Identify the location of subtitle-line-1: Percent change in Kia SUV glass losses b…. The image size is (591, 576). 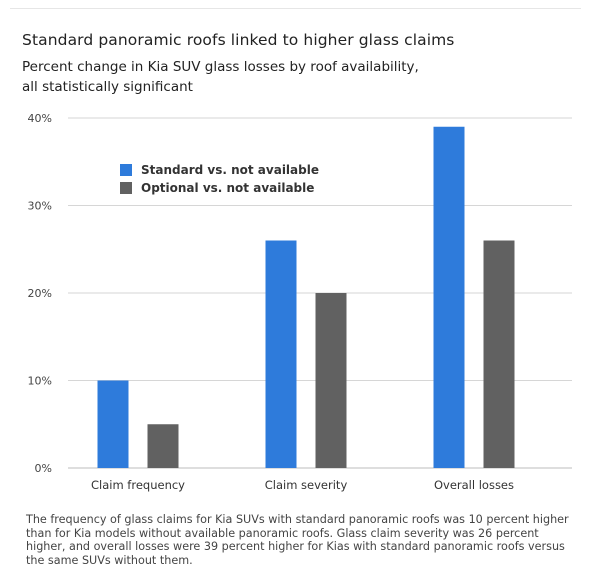
(220, 67).